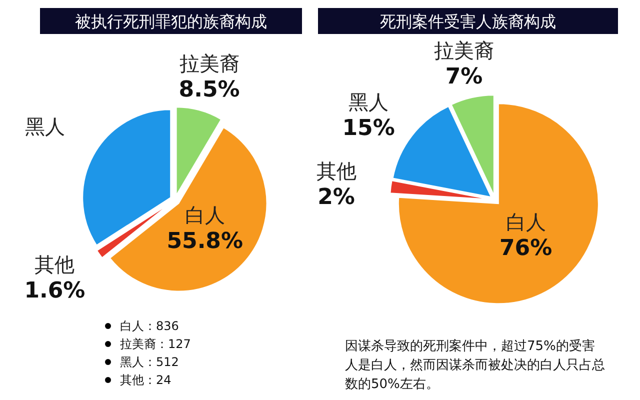 Image resolution: width=640 pixels, height=400 pixels. What do you see at coordinates (149, 326) in the screenshot?
I see `text: 白人：836` at bounding box center [149, 326].